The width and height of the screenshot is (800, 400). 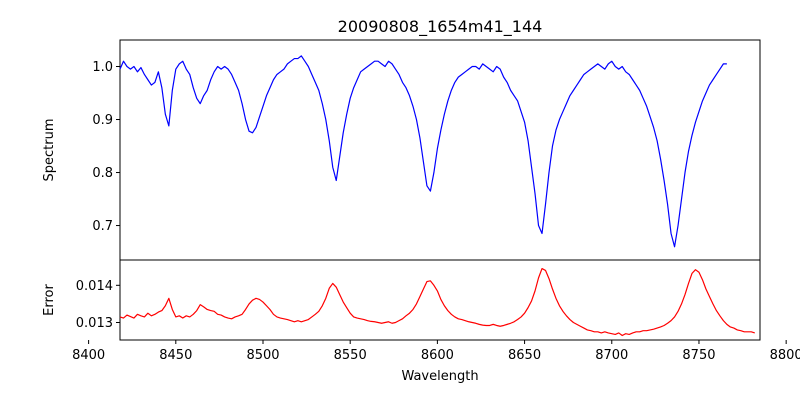 What do you see at coordinates (102, 120) in the screenshot?
I see `spectrum-y-tick-label: 0.9` at bounding box center [102, 120].